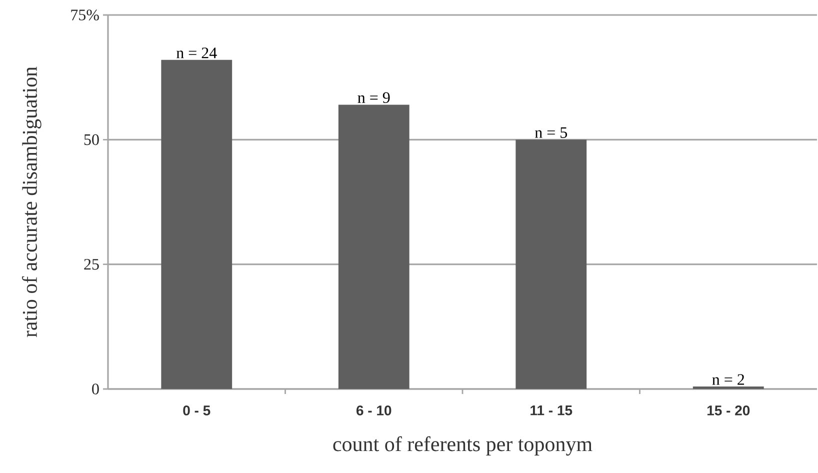 The image size is (818, 473). What do you see at coordinates (374, 411) in the screenshot?
I see `x-tick-label: 6 - 10` at bounding box center [374, 411].